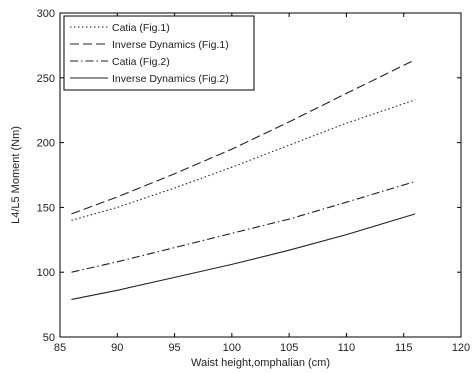 The height and width of the screenshot is (373, 475). Describe the element at coordinates (232, 348) in the screenshot. I see `x-tick-label: 100` at that location.